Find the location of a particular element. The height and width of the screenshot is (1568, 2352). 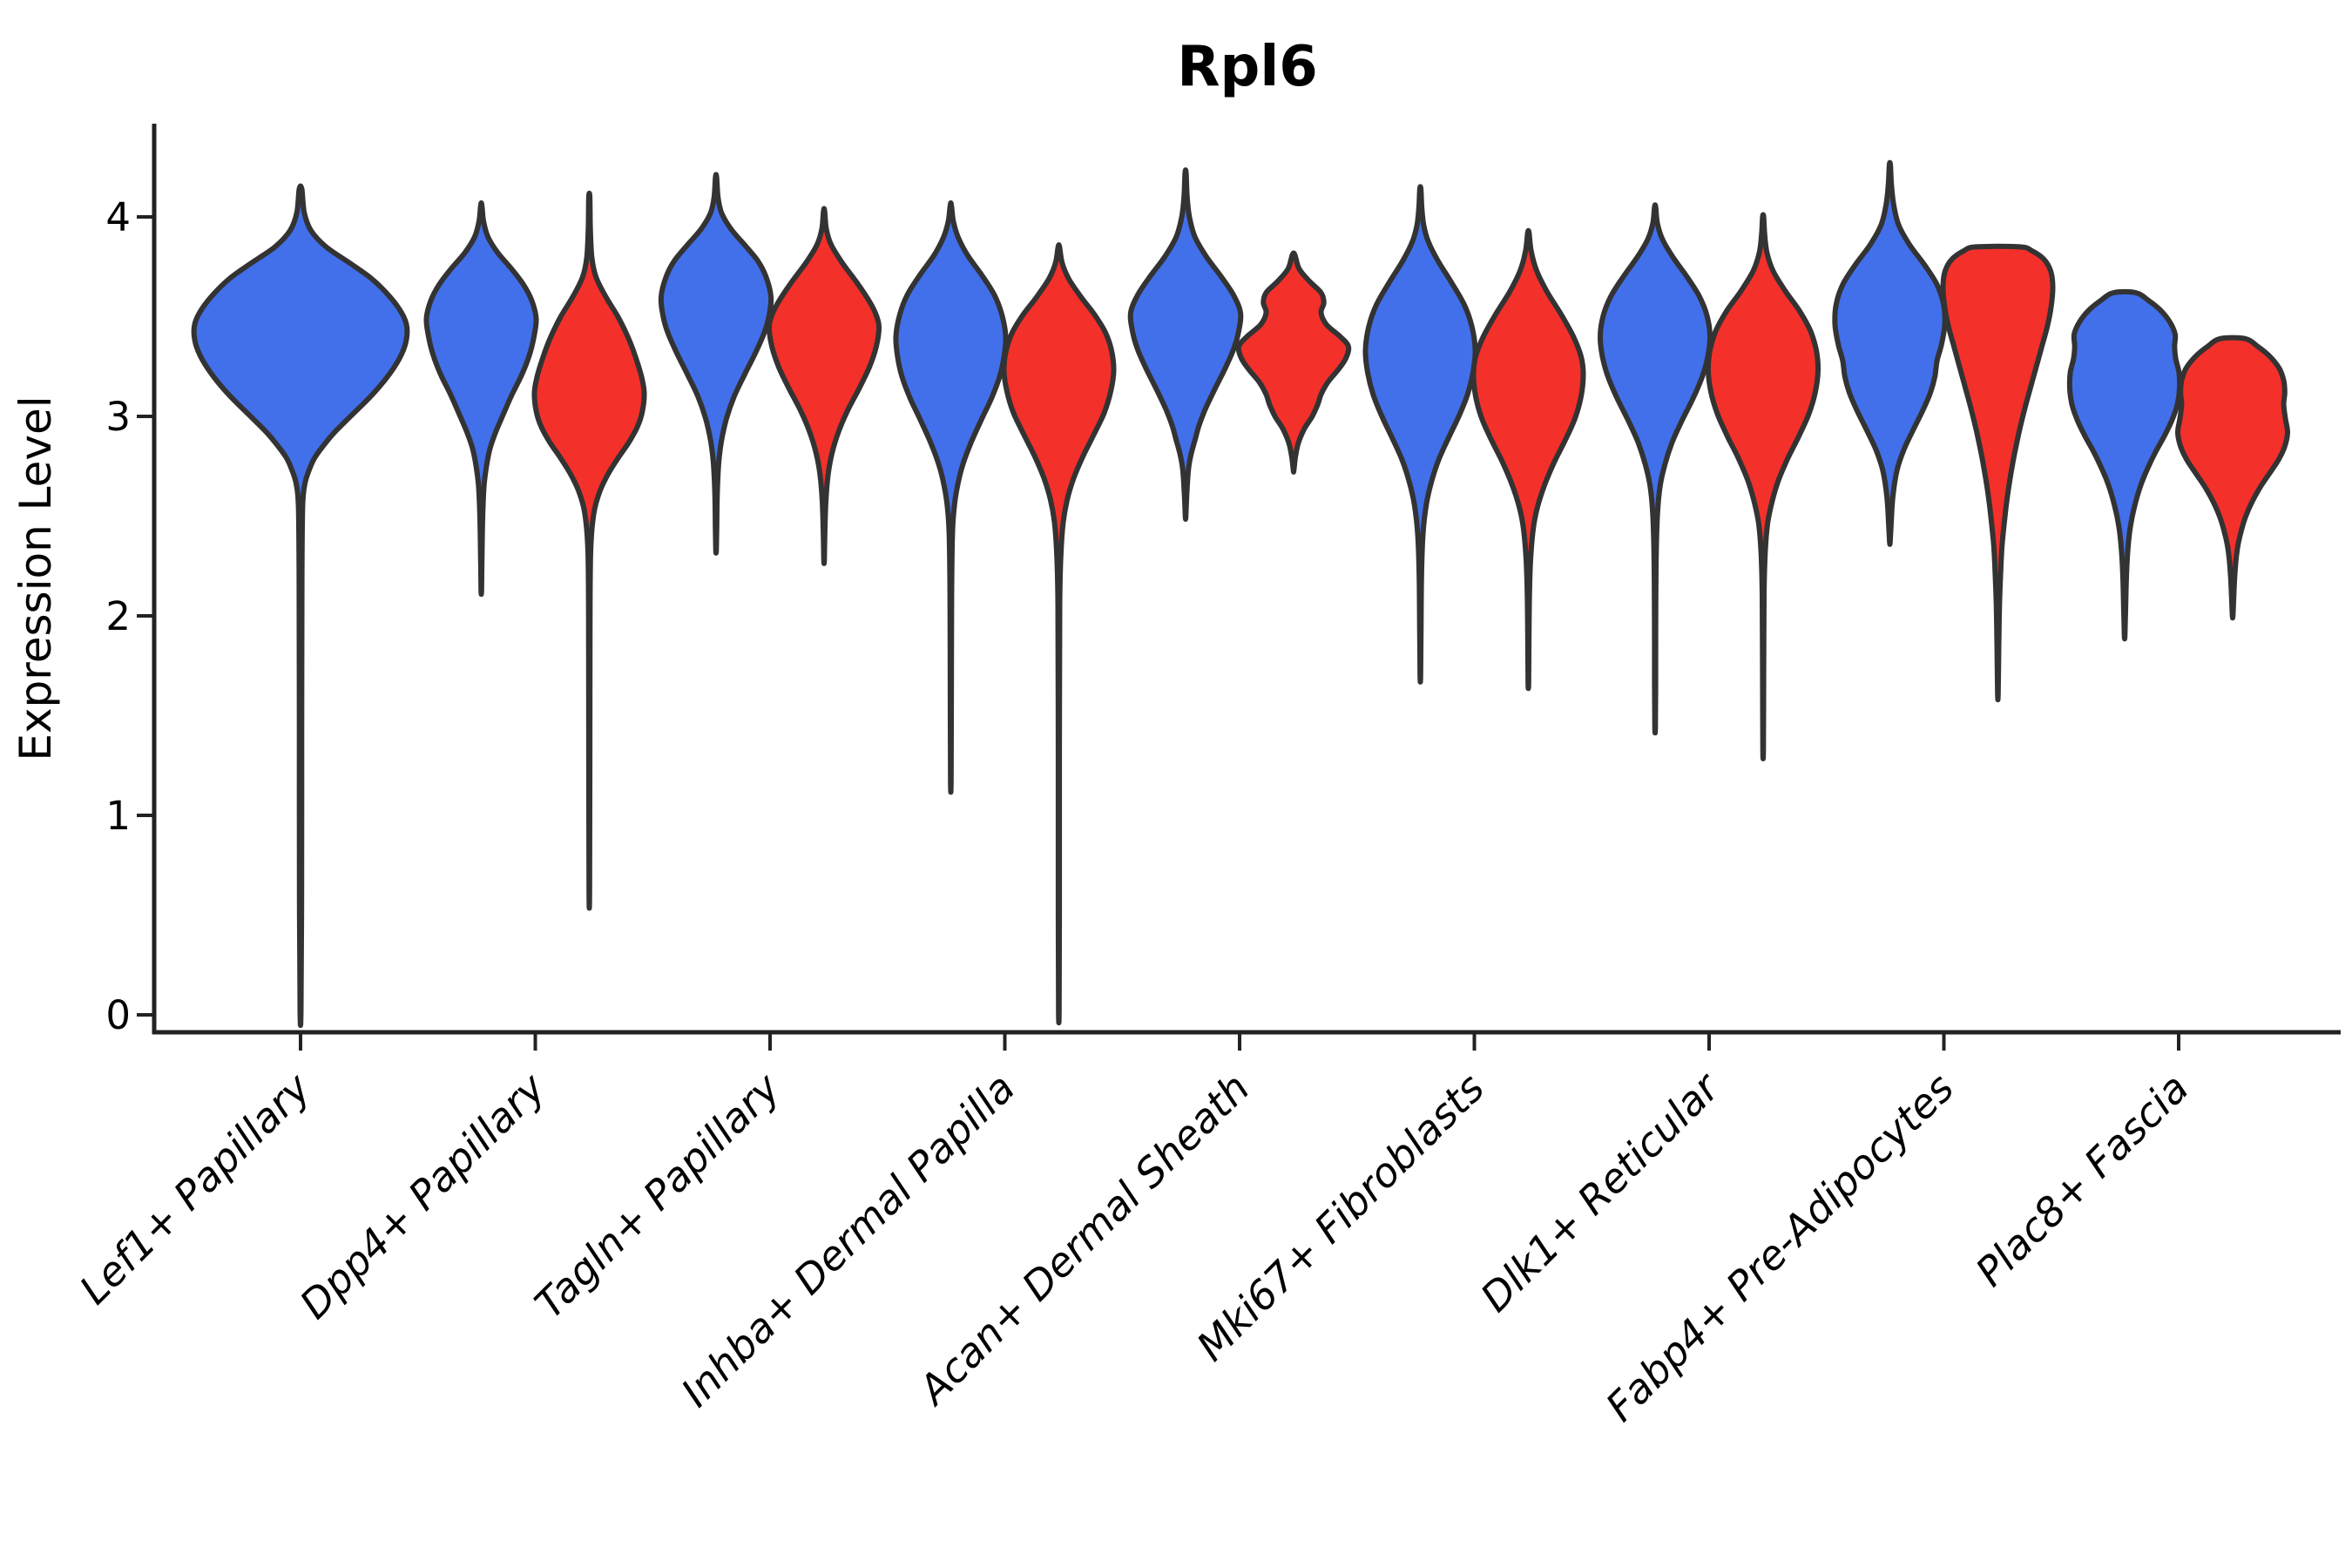

y-axis-label: Expression Level is located at coordinates (35, 577).